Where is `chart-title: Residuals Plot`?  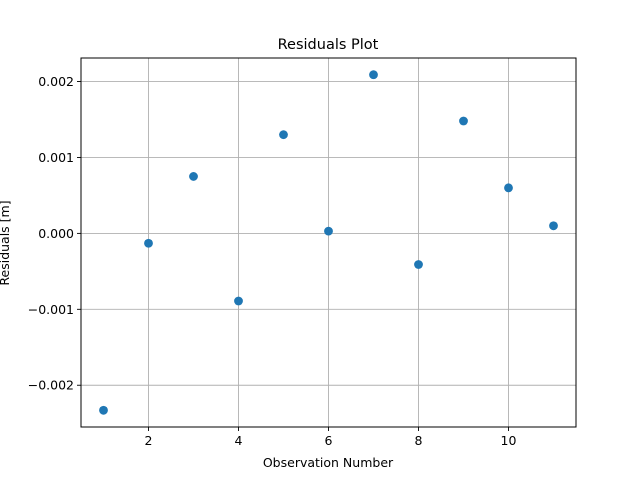
chart-title: Residuals Plot is located at coordinates (328, 45).